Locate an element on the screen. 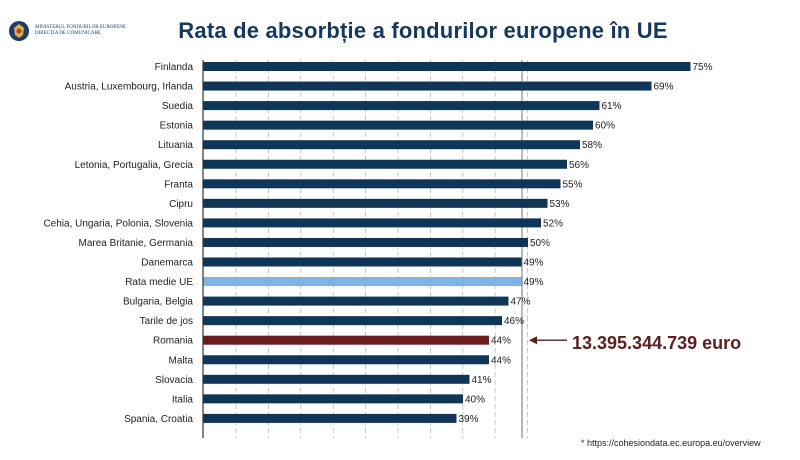 The width and height of the screenshot is (800, 460). value-label: 40% is located at coordinates (475, 399).